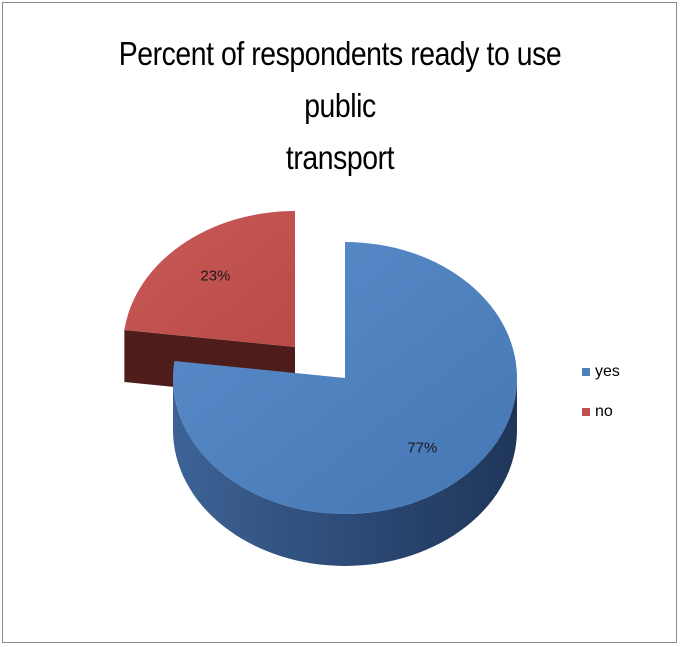 The height and width of the screenshot is (647, 681). I want to click on legend-label-no: no, so click(604, 411).